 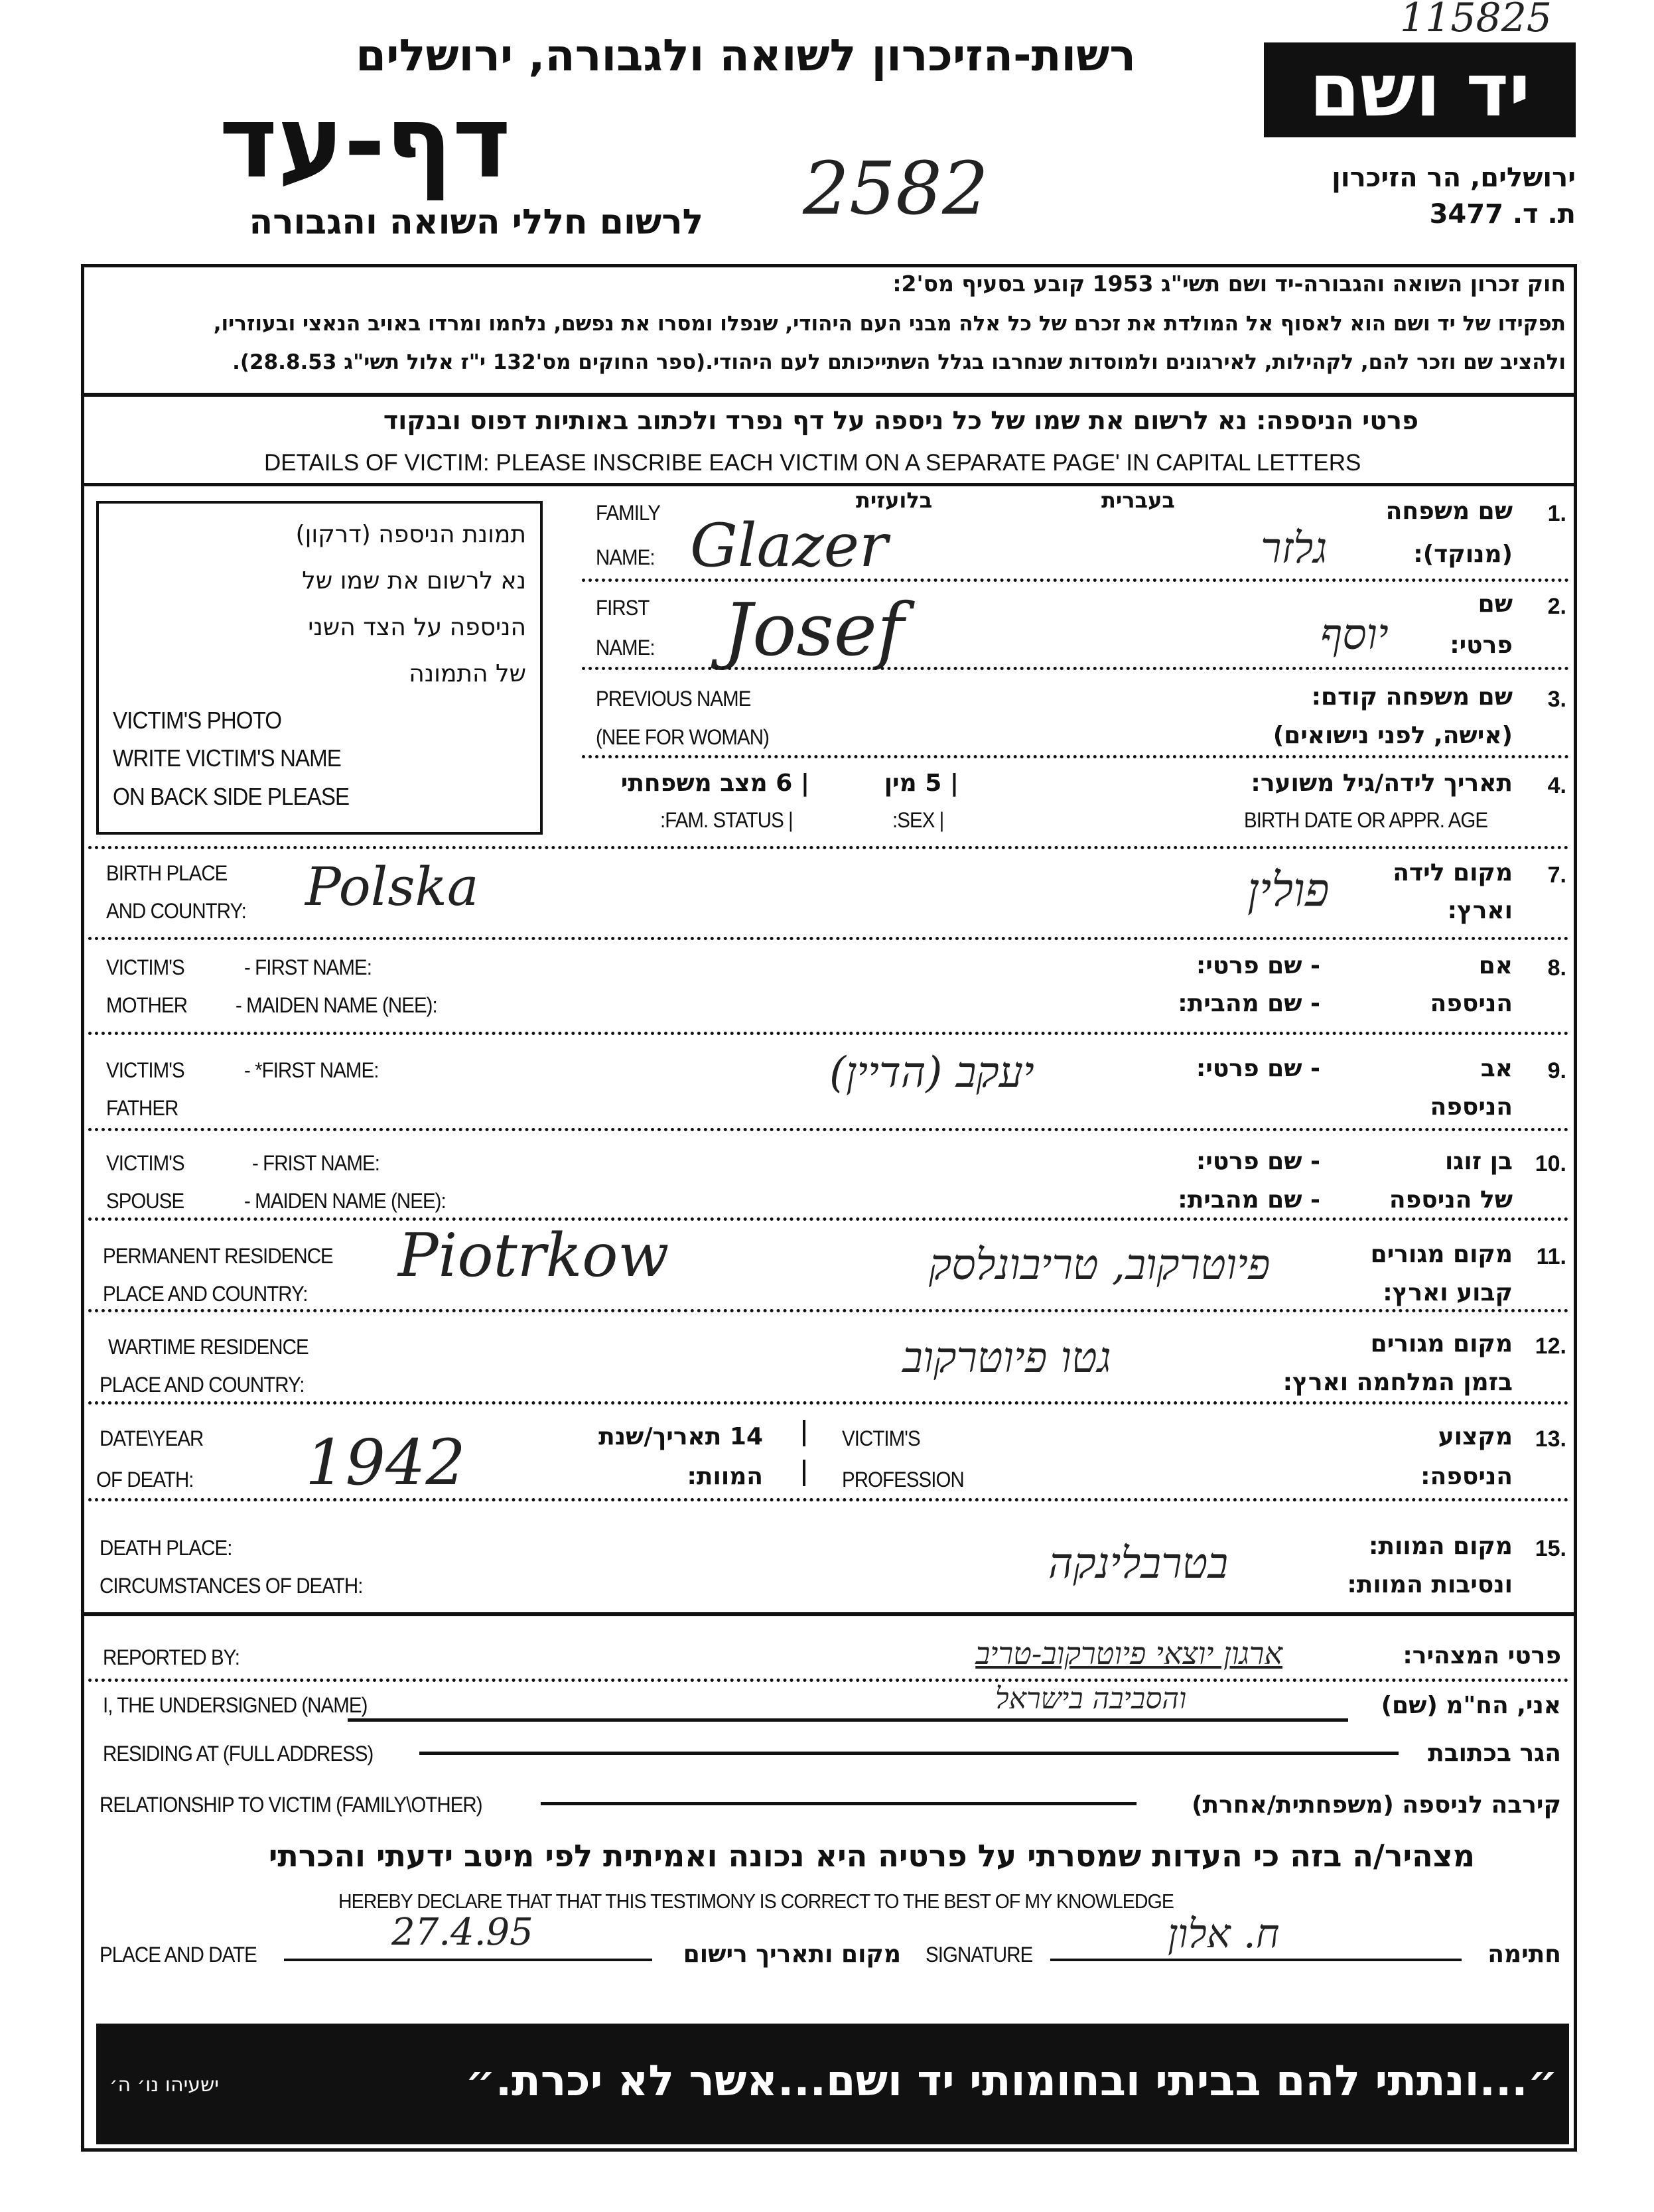 I want to click on photo-instruction-he: תמונת הניספה (דרקון), so click(x=410, y=534).